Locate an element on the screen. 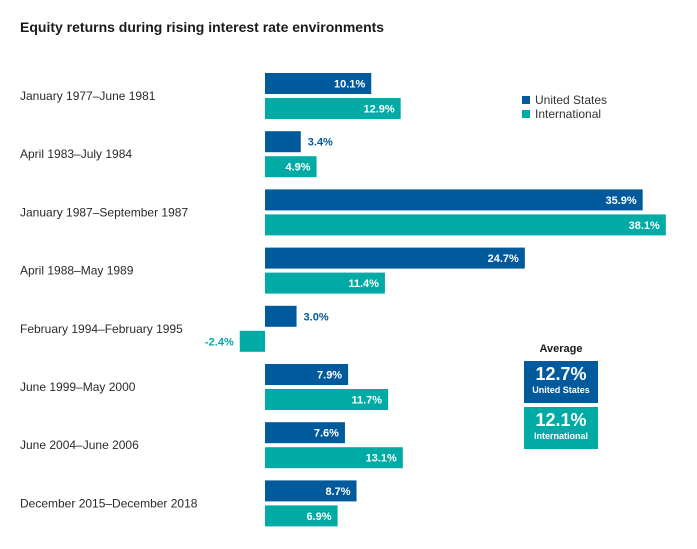 This screenshot has height=549, width=697. category-label: April 1983–July 1984 is located at coordinates (76, 154).